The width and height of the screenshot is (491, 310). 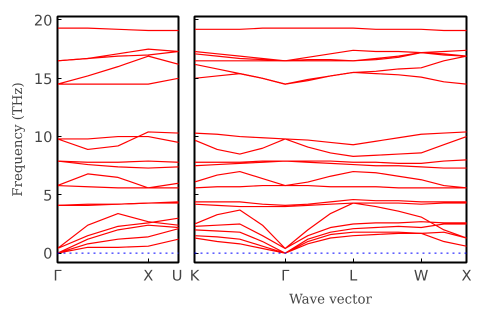 I want to click on x-tick-label: W, so click(x=421, y=276).